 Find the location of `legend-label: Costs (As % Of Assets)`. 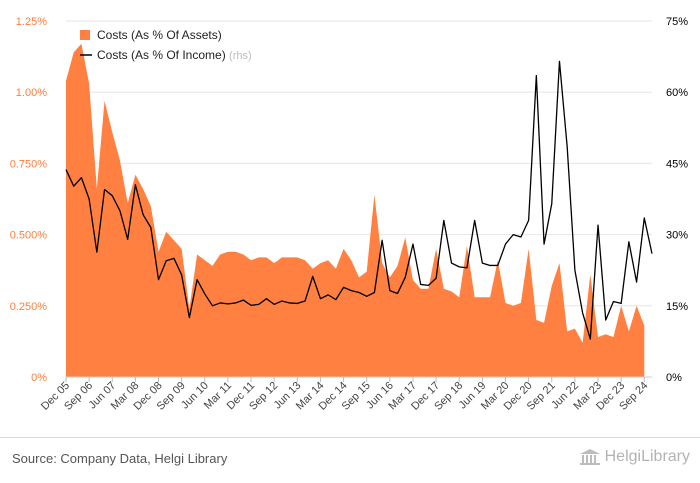

legend-label: Costs (As % Of Assets) is located at coordinates (159, 35).